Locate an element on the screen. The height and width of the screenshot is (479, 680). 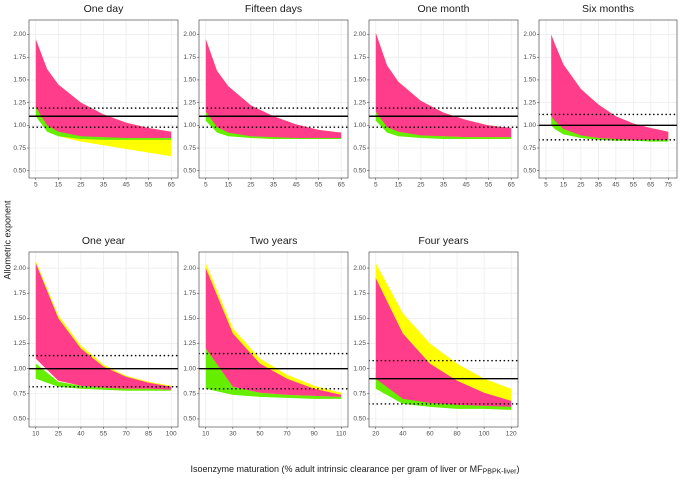
x-tick-label: 80 is located at coordinates (457, 434).